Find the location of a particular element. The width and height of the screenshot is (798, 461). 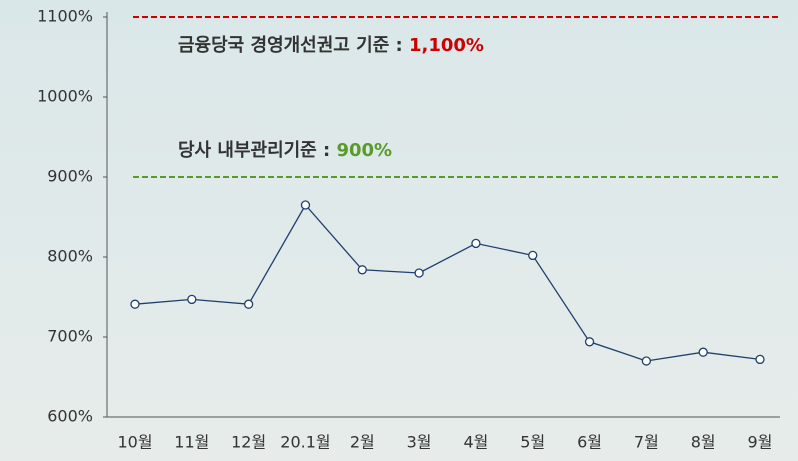

reference-label: 금융당국 경영개선권고 기준 : 1,100% is located at coordinates (331, 45).